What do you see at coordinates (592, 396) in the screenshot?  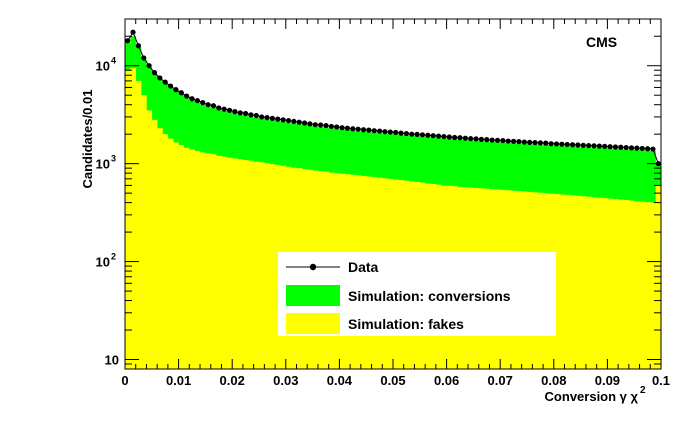 I see `x-axis-label: Conversion γ χ` at bounding box center [592, 396].